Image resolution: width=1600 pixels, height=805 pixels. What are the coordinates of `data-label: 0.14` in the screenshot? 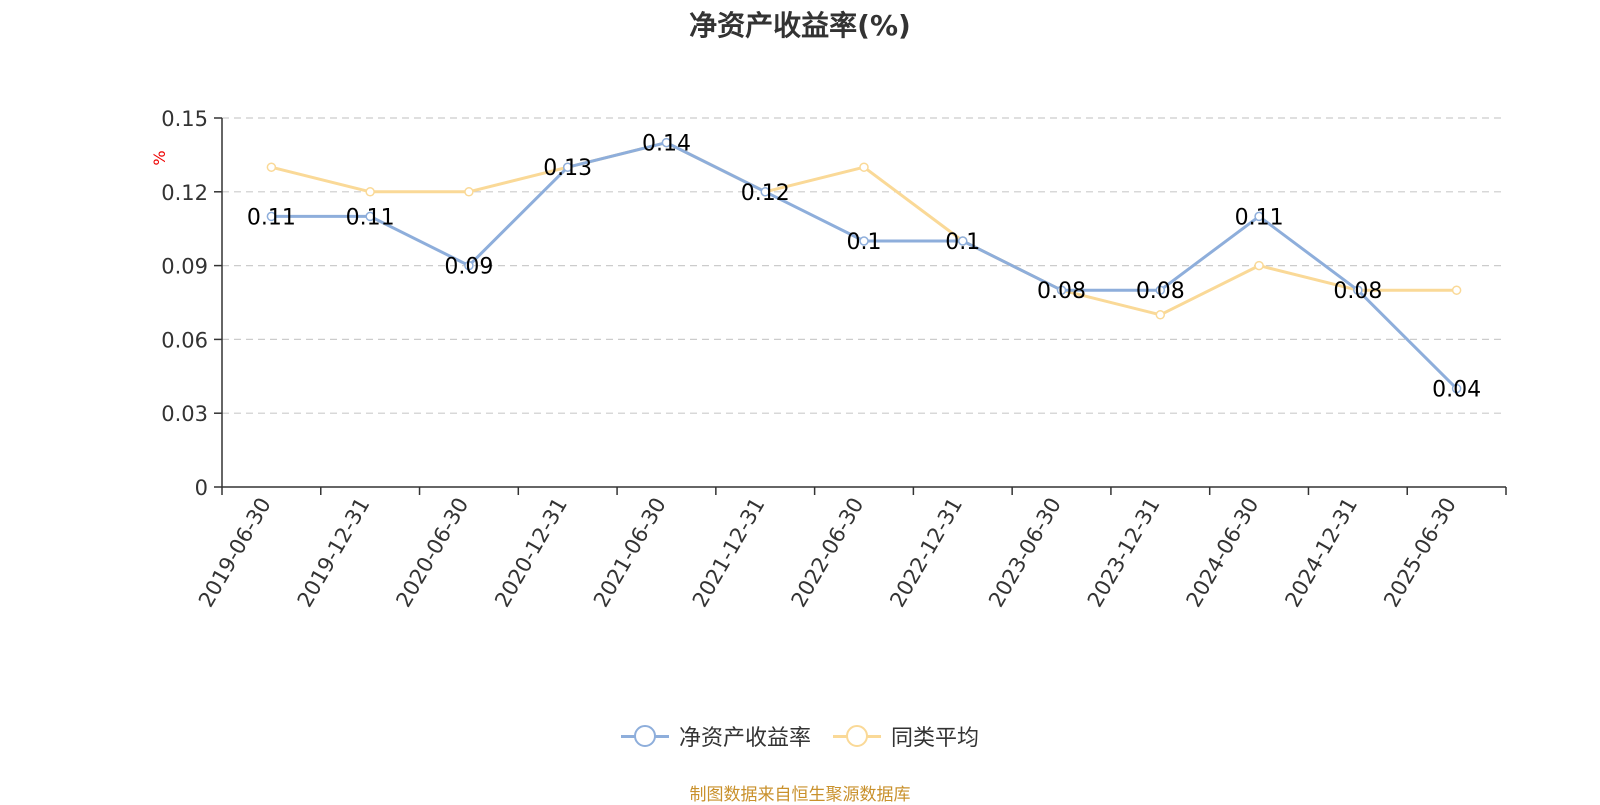 It's located at (666, 144).